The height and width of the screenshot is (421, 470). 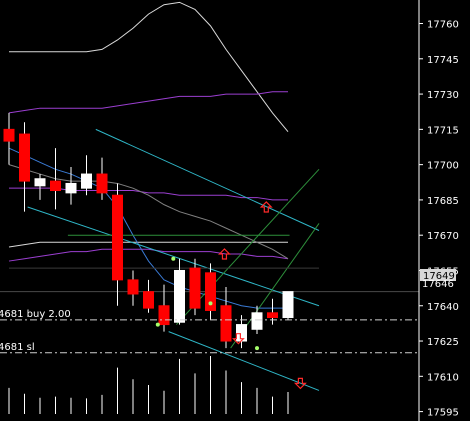 I want to click on order-lines: 4681 buy 2.00 4681 sl, so click(x=209, y=331).